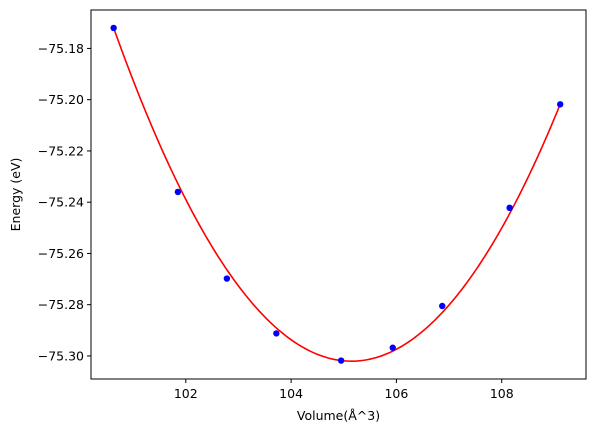 The height and width of the screenshot is (433, 596). What do you see at coordinates (15, 195) in the screenshot?
I see `y-axis-label: Energy (eV)` at bounding box center [15, 195].